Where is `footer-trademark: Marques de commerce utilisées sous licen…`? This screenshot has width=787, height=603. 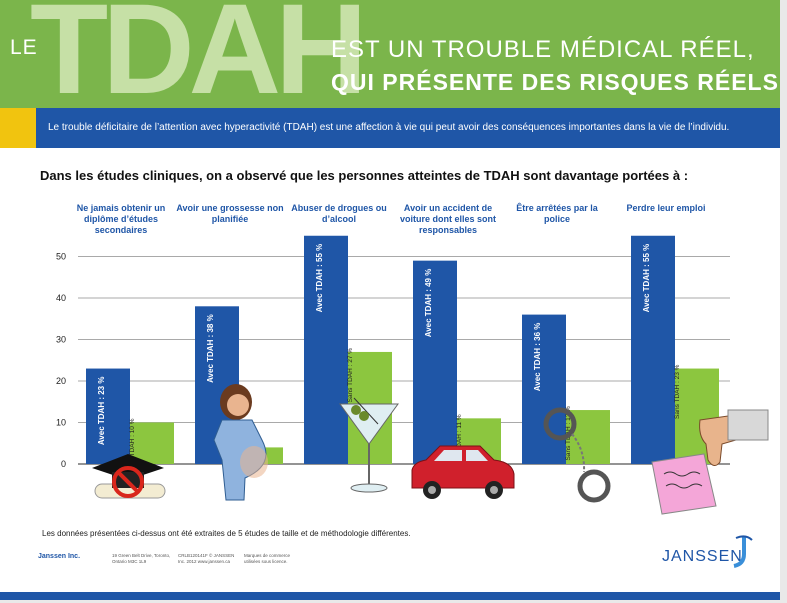 footer-trademark: Marques de commerce utilisées sous licen… is located at coordinates (267, 558).